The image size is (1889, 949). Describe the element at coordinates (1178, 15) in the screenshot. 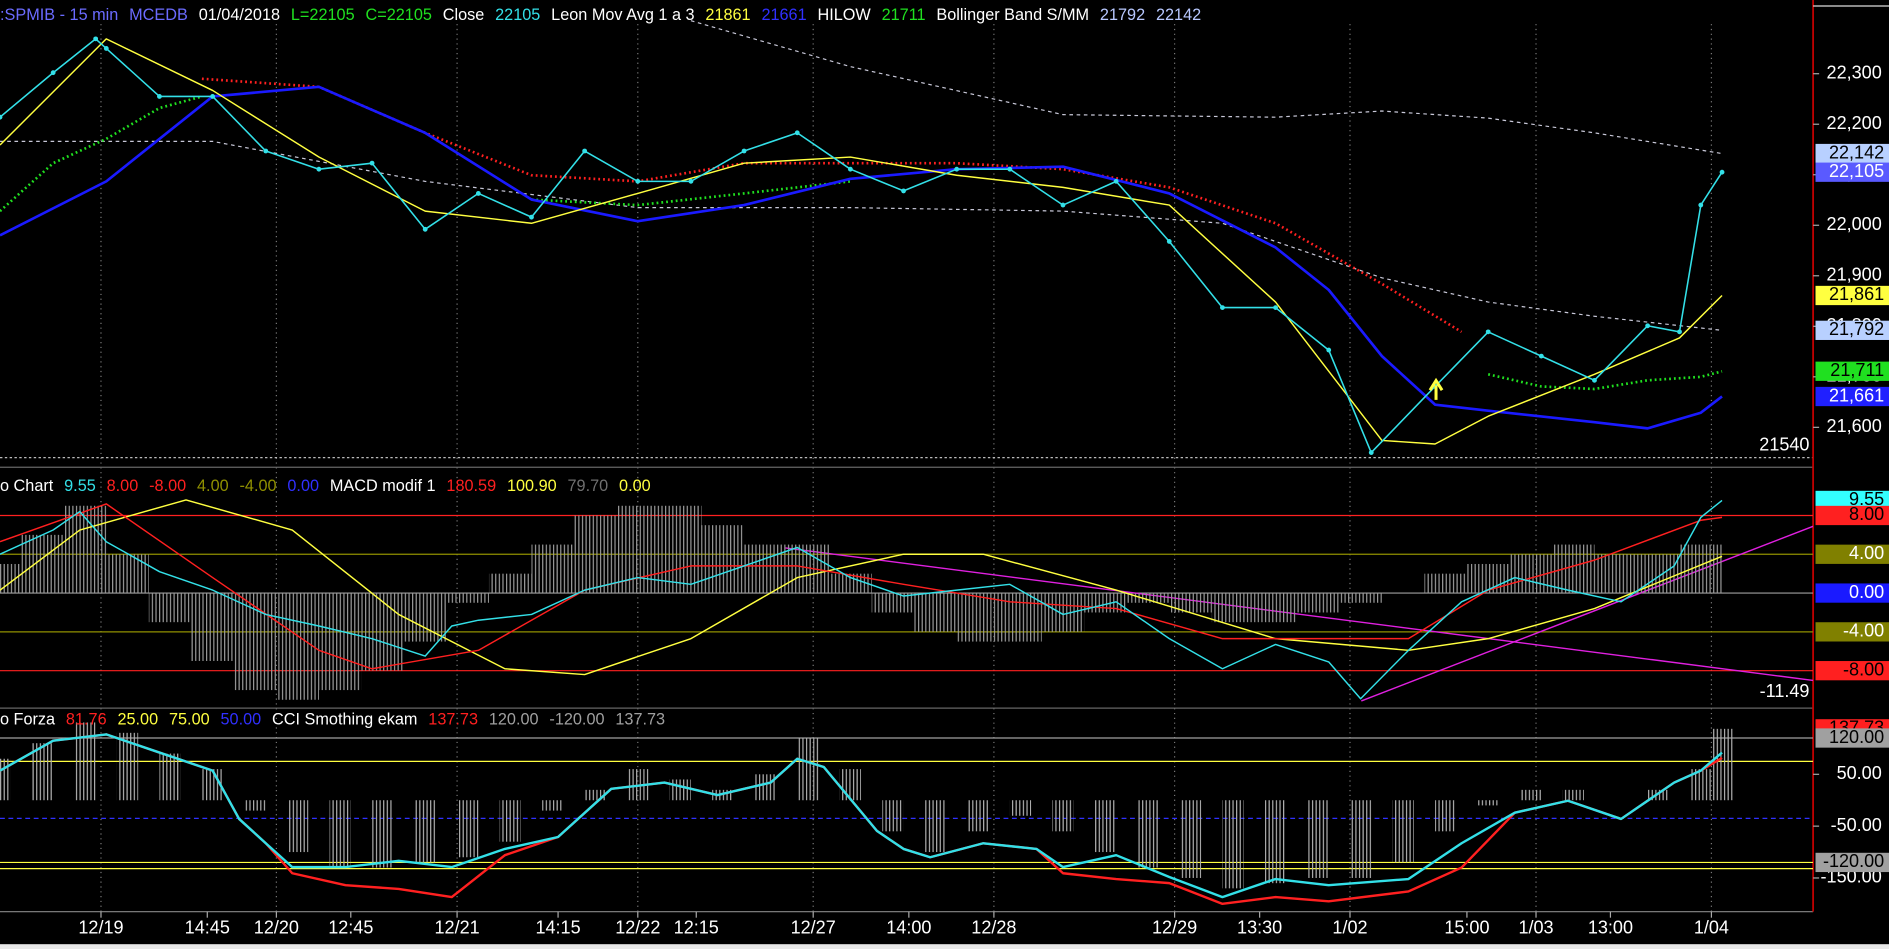

I see `legend-item: 22142` at that location.